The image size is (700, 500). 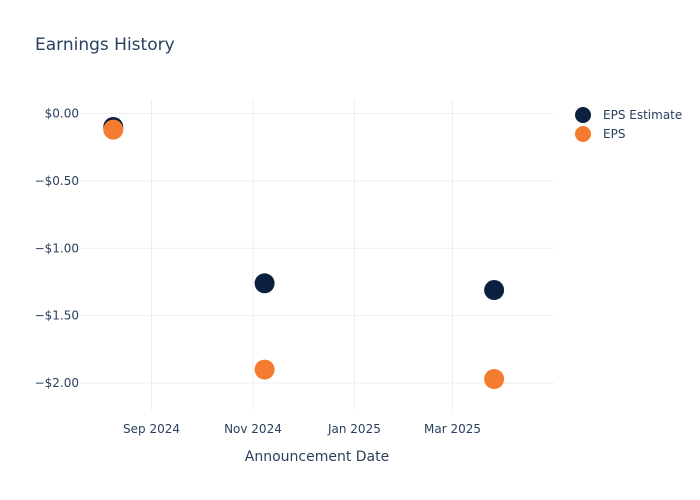 I want to click on x-tick-label: Sep 2024, so click(x=151, y=429).